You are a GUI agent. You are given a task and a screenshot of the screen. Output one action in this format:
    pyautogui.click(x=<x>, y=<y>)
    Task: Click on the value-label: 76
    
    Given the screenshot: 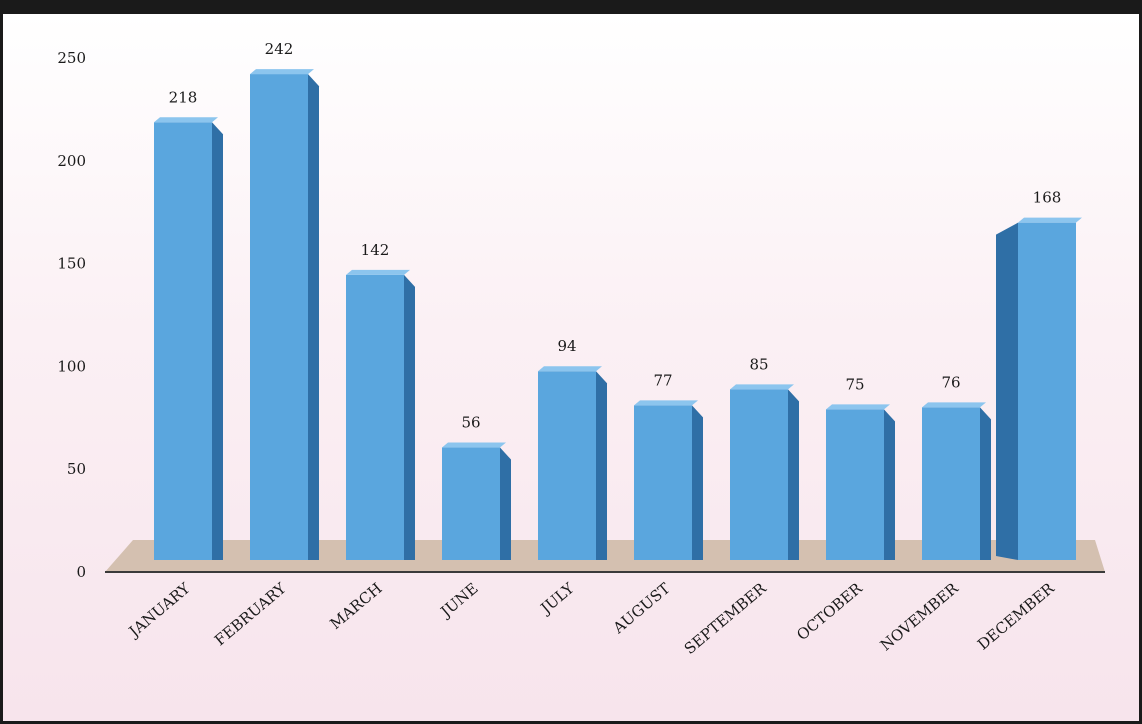 What is the action you would take?
    pyautogui.click(x=950, y=382)
    